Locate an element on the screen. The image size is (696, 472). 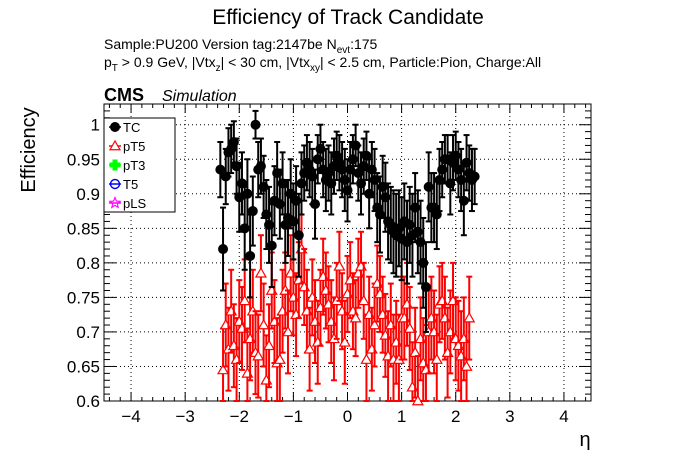
legend-label: pT5 is located at coordinates (134, 146).